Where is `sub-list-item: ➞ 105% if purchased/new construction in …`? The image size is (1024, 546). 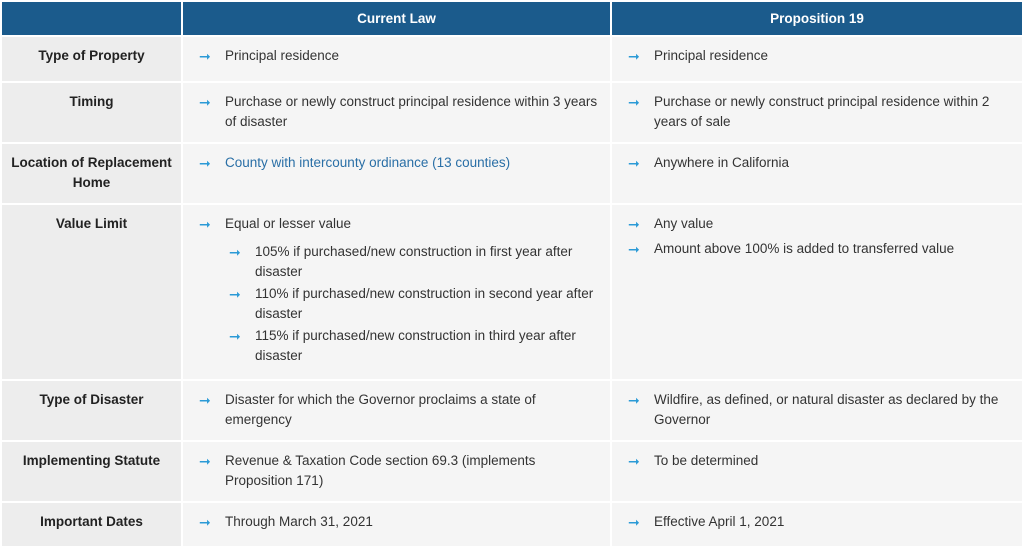 sub-list-item: ➞ 105% if purchased/new construction in … is located at coordinates (414, 262).